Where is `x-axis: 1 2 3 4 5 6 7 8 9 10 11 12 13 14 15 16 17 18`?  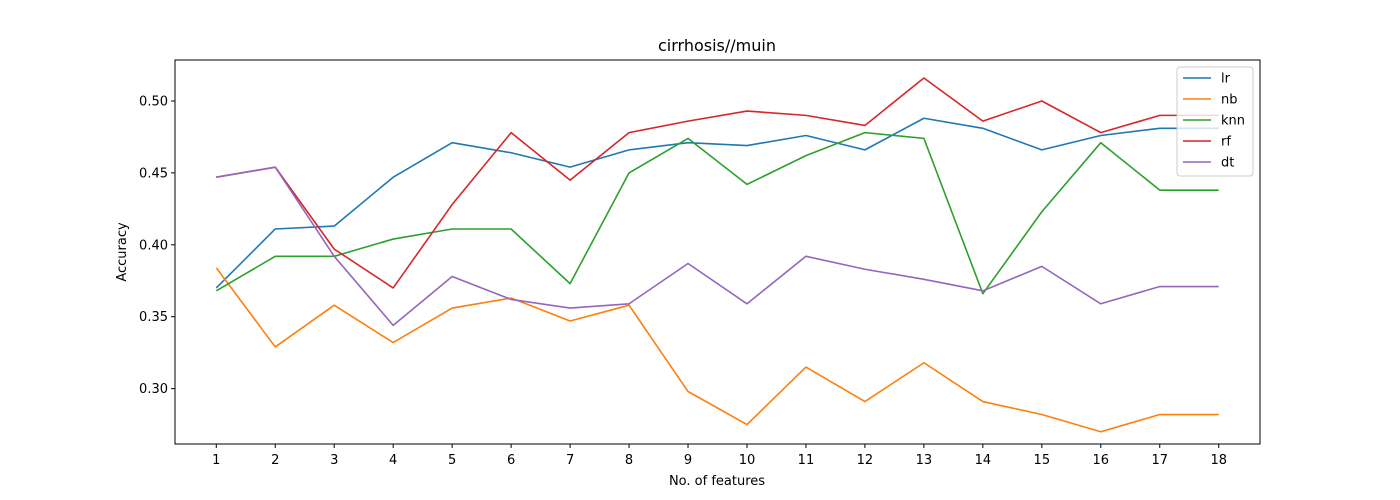 x-axis: 1 2 3 4 5 6 7 8 9 10 11 12 13 14 15 16 17 18 is located at coordinates (719, 456).